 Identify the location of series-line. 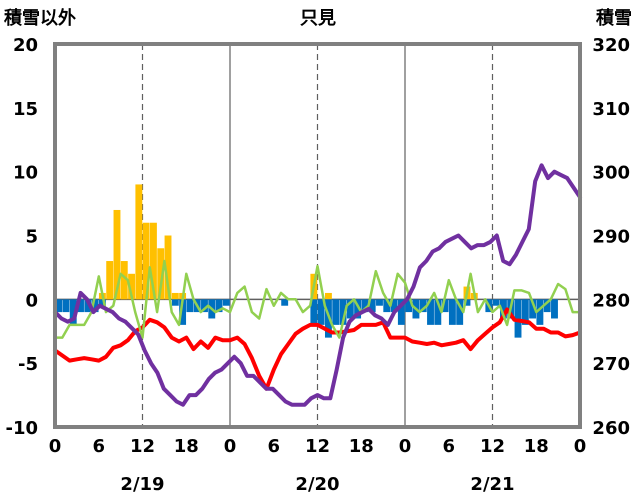
(317, 299).